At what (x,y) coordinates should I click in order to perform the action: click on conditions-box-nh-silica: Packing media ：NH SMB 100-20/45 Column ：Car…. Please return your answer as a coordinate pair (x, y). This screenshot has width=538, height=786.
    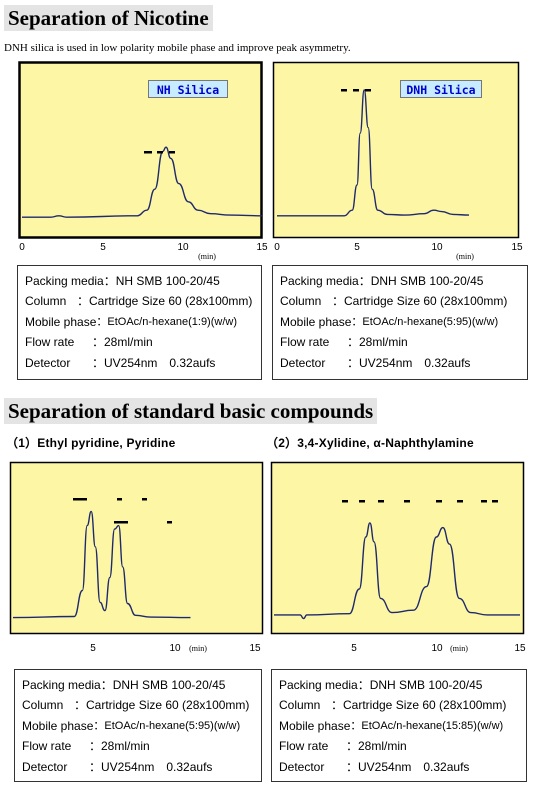
    Looking at the image, I should click on (139, 322).